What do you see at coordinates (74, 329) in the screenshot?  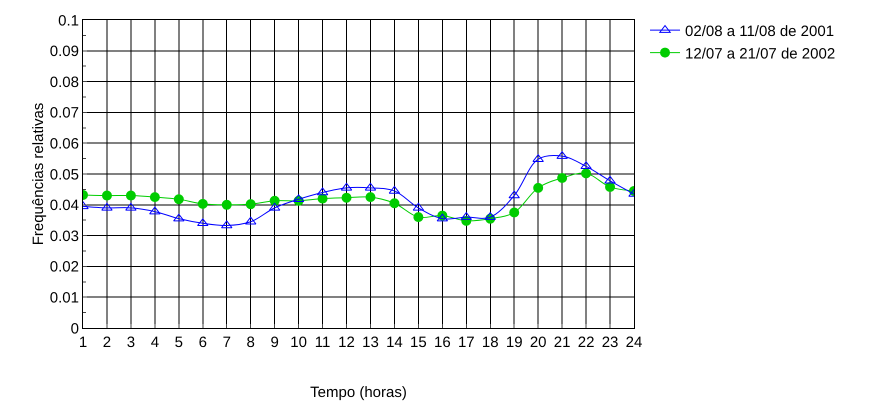 I see `y-tick-label: 0` at bounding box center [74, 329].